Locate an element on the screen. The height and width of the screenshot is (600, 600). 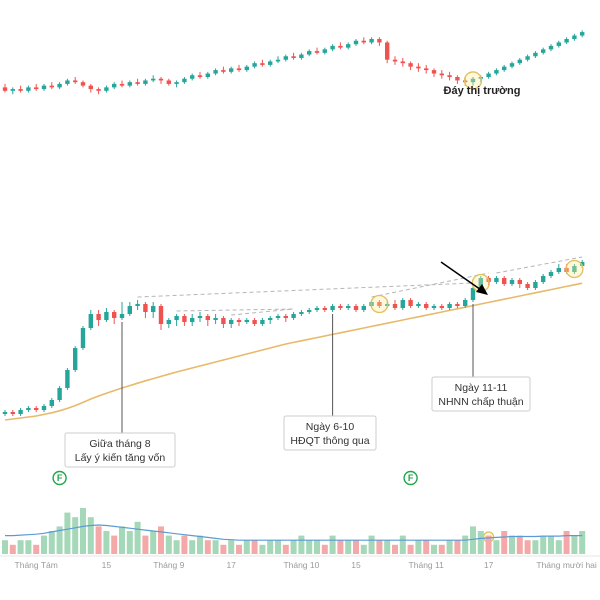
annotation-box is located at coordinates (481, 394).